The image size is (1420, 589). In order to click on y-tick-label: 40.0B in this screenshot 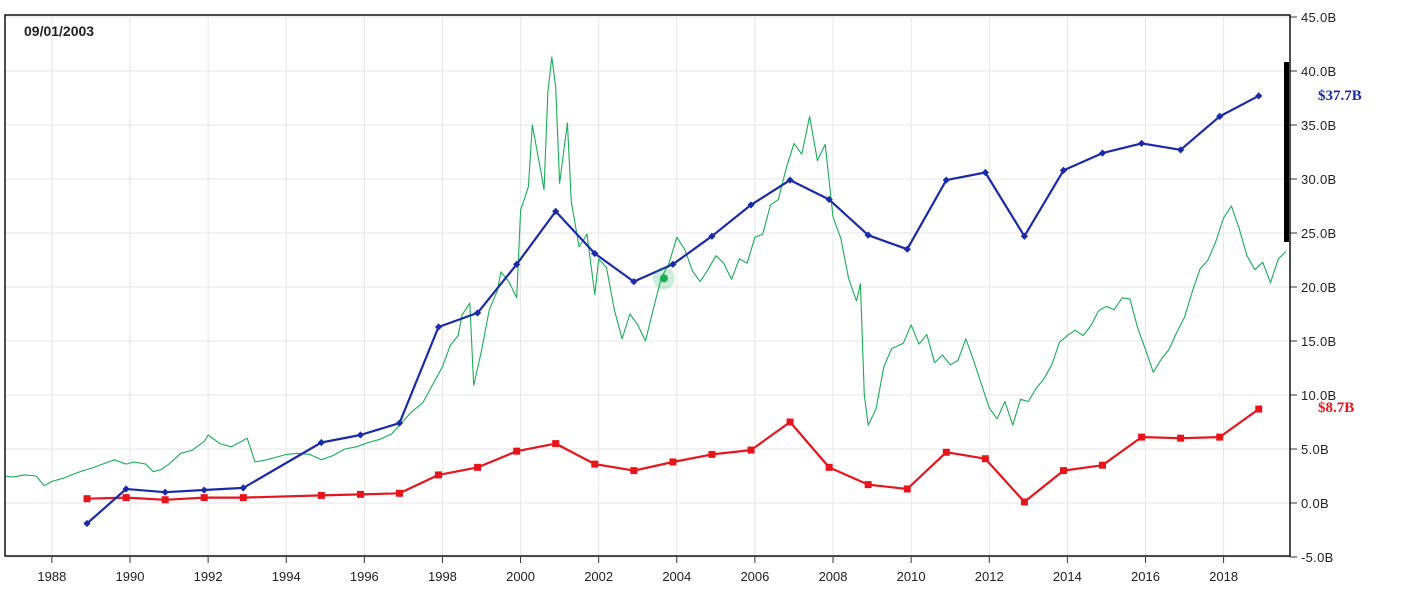, I will do `click(1318, 71)`.